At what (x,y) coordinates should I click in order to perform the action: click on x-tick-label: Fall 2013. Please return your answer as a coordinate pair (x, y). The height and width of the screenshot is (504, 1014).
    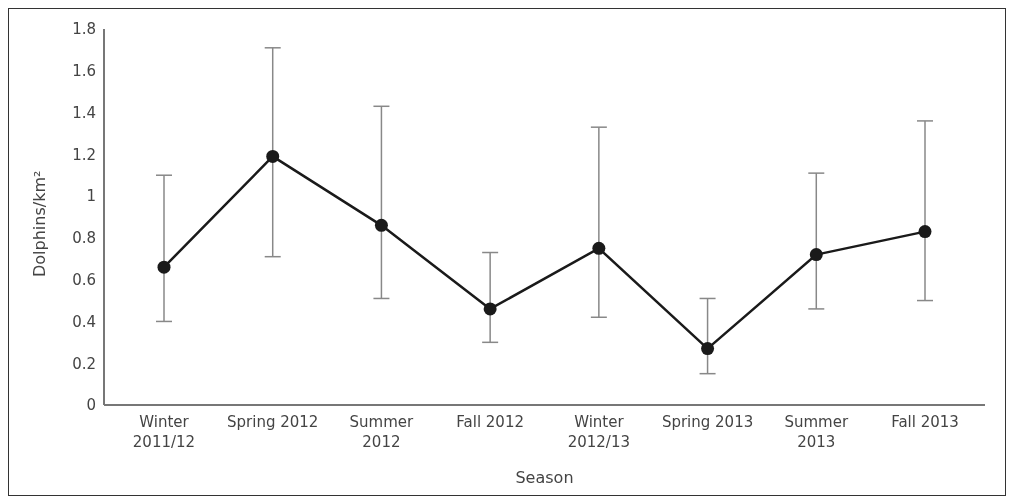
    Looking at the image, I should click on (925, 422).